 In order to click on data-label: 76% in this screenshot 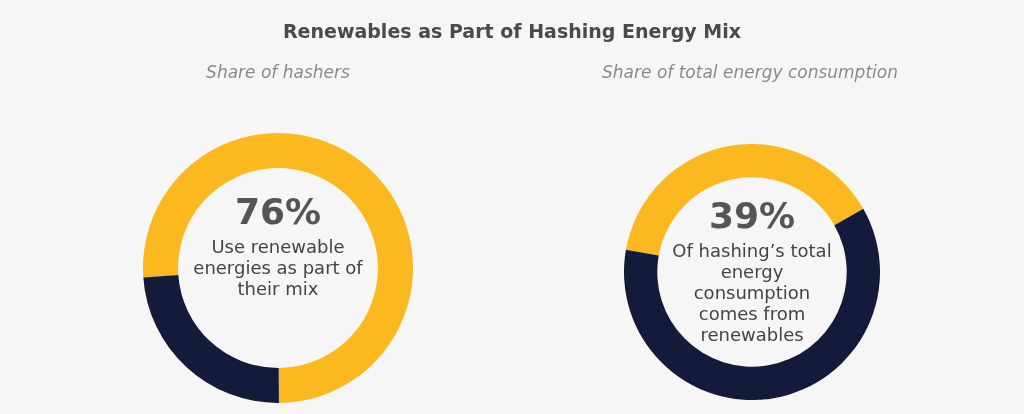, I will do `click(278, 212)`.